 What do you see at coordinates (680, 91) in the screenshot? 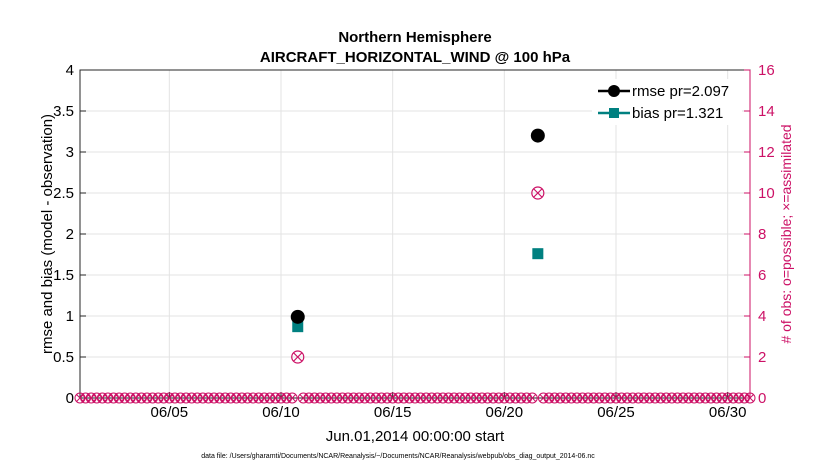
I see `legend-label-rmse: rmse pr=2.097` at bounding box center [680, 91].